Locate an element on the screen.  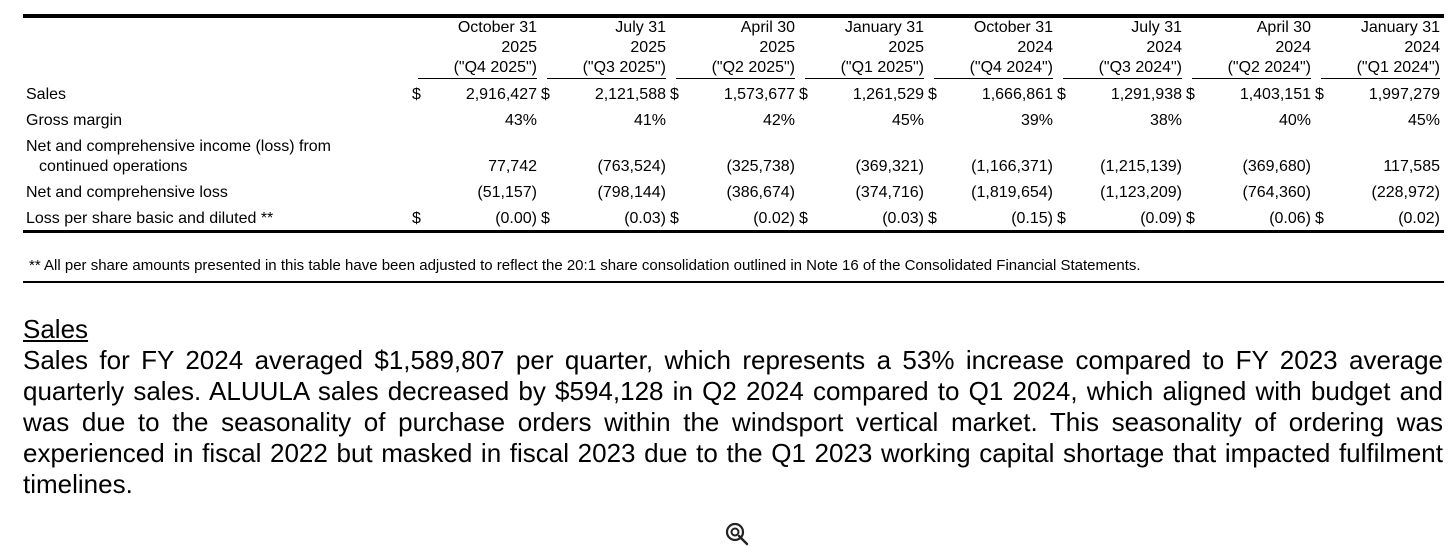
column-header: January 31 2025 ("Q1 2025") is located at coordinates (863, 48).